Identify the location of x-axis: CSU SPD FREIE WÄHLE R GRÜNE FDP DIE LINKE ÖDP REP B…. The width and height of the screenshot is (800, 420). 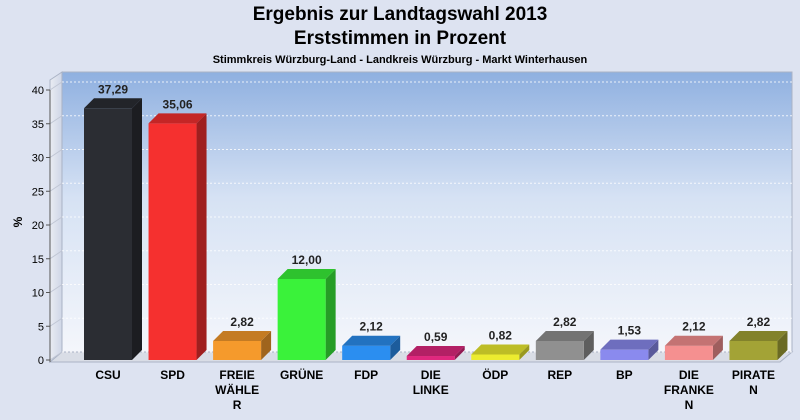
(435, 389).